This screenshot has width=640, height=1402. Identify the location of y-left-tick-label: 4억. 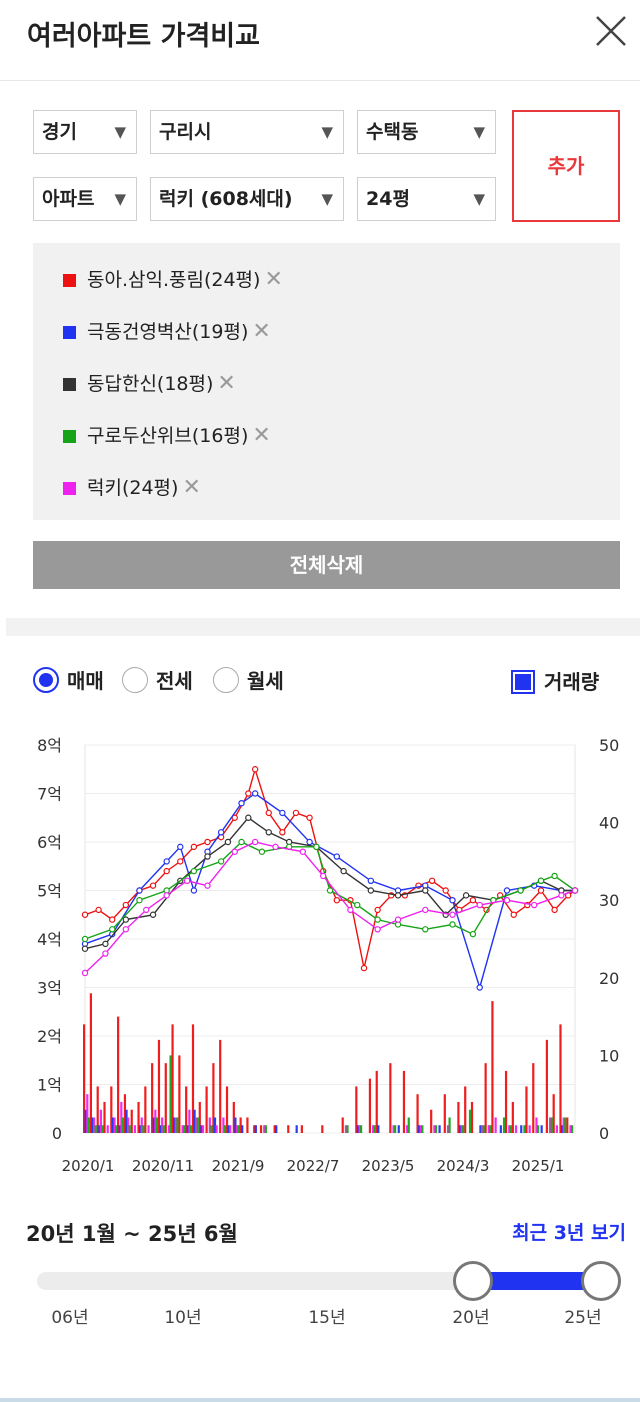
(49, 939).